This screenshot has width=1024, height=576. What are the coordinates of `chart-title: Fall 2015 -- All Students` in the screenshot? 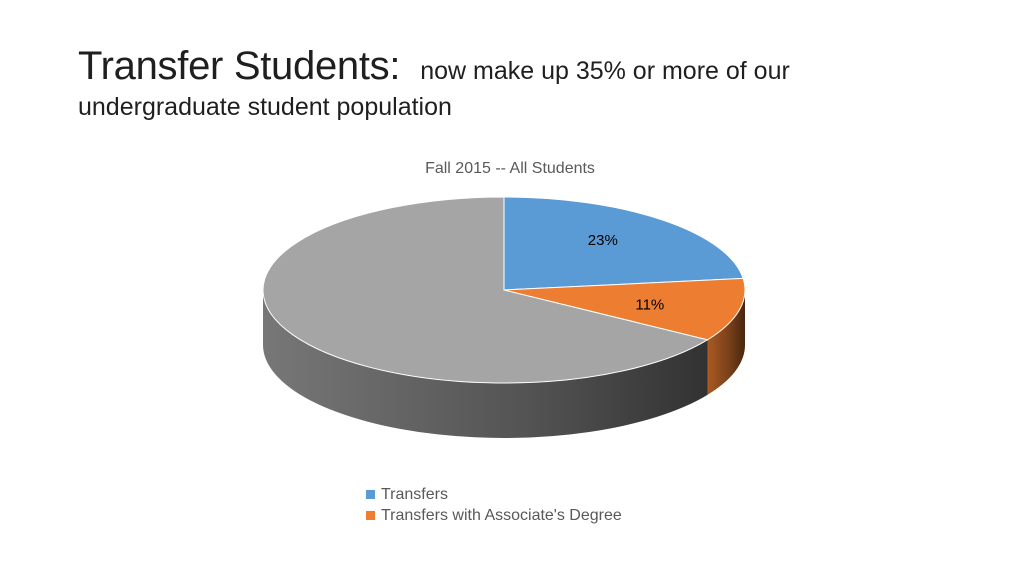 It's located at (510, 168).